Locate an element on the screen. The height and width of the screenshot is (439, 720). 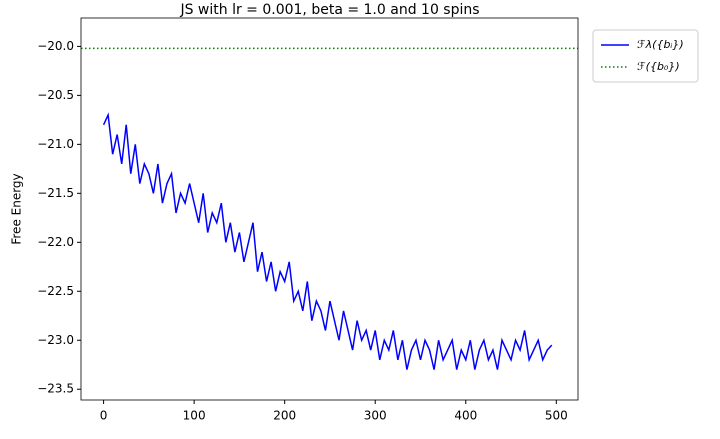
x-tick-label: 400 is located at coordinates (465, 416).